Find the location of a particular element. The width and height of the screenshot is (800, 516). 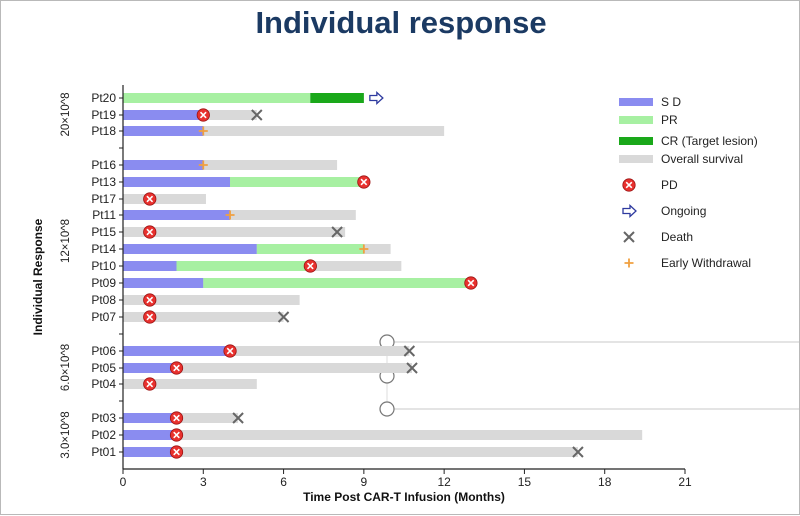

legend-label: S D is located at coordinates (671, 102).